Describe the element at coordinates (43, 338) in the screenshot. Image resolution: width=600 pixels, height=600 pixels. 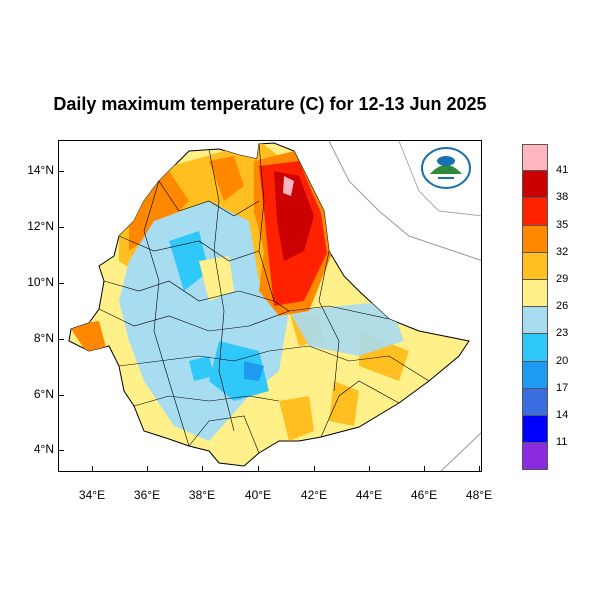
I see `y-label-8n: 8°N` at that location.